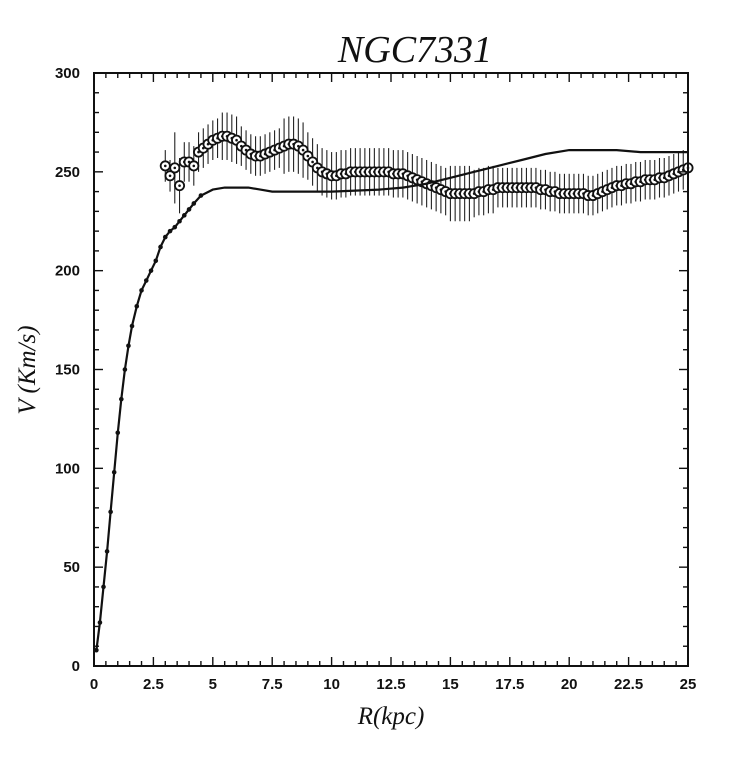 The width and height of the screenshot is (755, 766). Describe the element at coordinates (391, 716) in the screenshot. I see `x-axis-label: R(kpc)` at that location.